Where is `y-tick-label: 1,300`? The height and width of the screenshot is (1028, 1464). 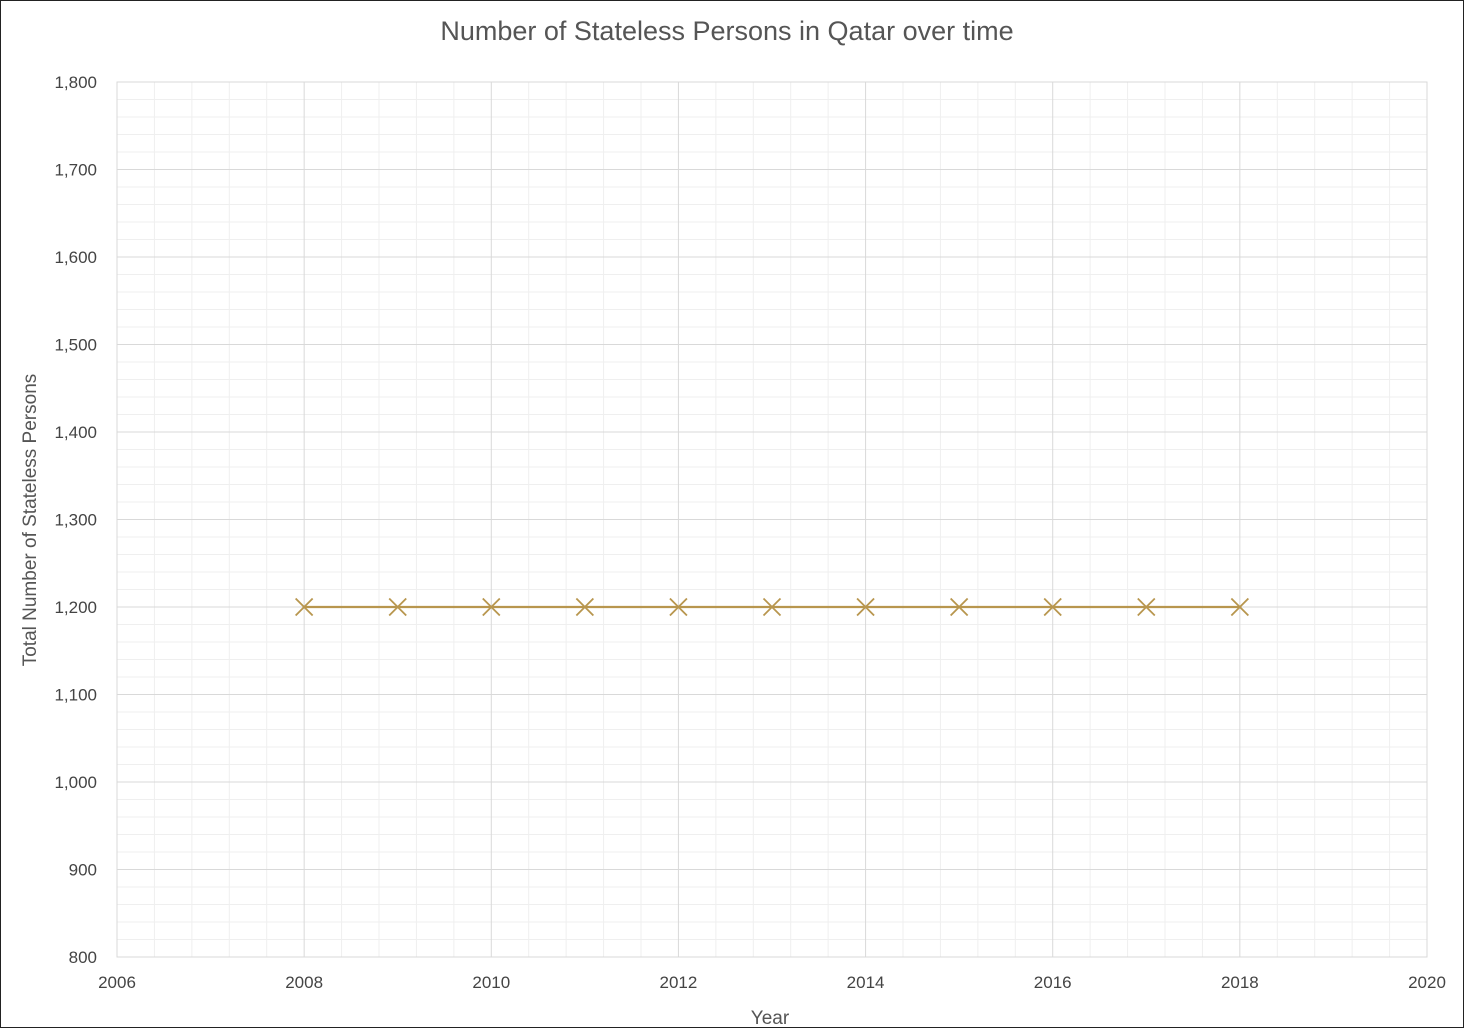 y-tick-label: 1,300 is located at coordinates (75, 520).